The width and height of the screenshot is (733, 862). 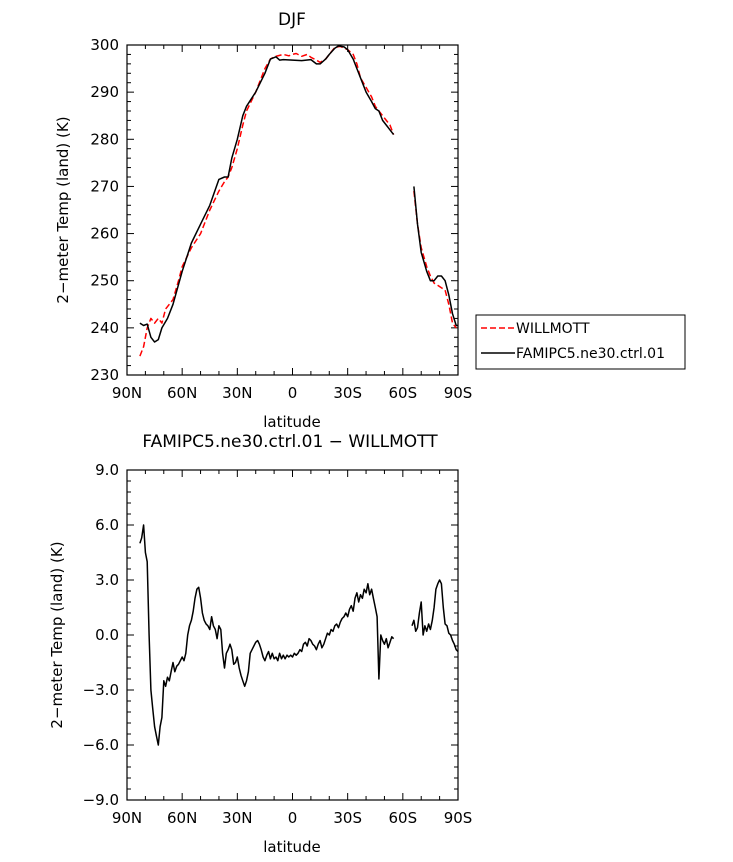 What do you see at coordinates (347, 818) in the screenshot?
I see `bottom-x-tick-label: 30S` at bounding box center [347, 818].